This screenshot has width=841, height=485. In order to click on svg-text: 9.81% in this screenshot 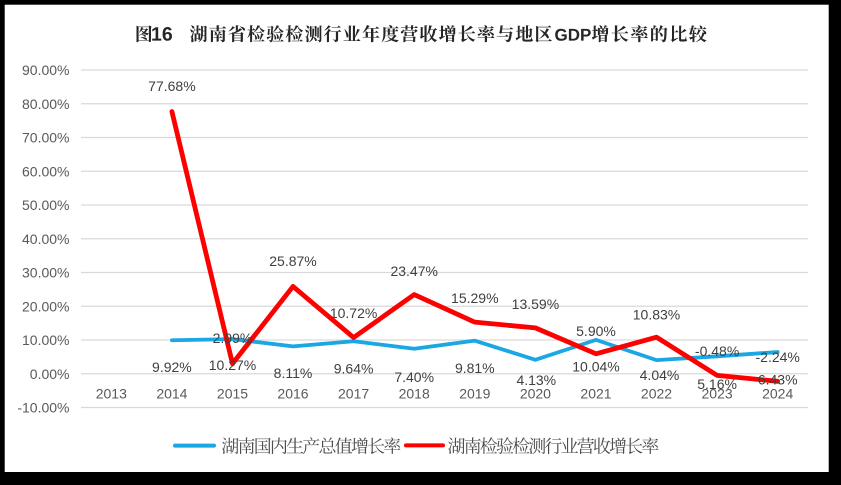, I will do `click(475, 368)`.